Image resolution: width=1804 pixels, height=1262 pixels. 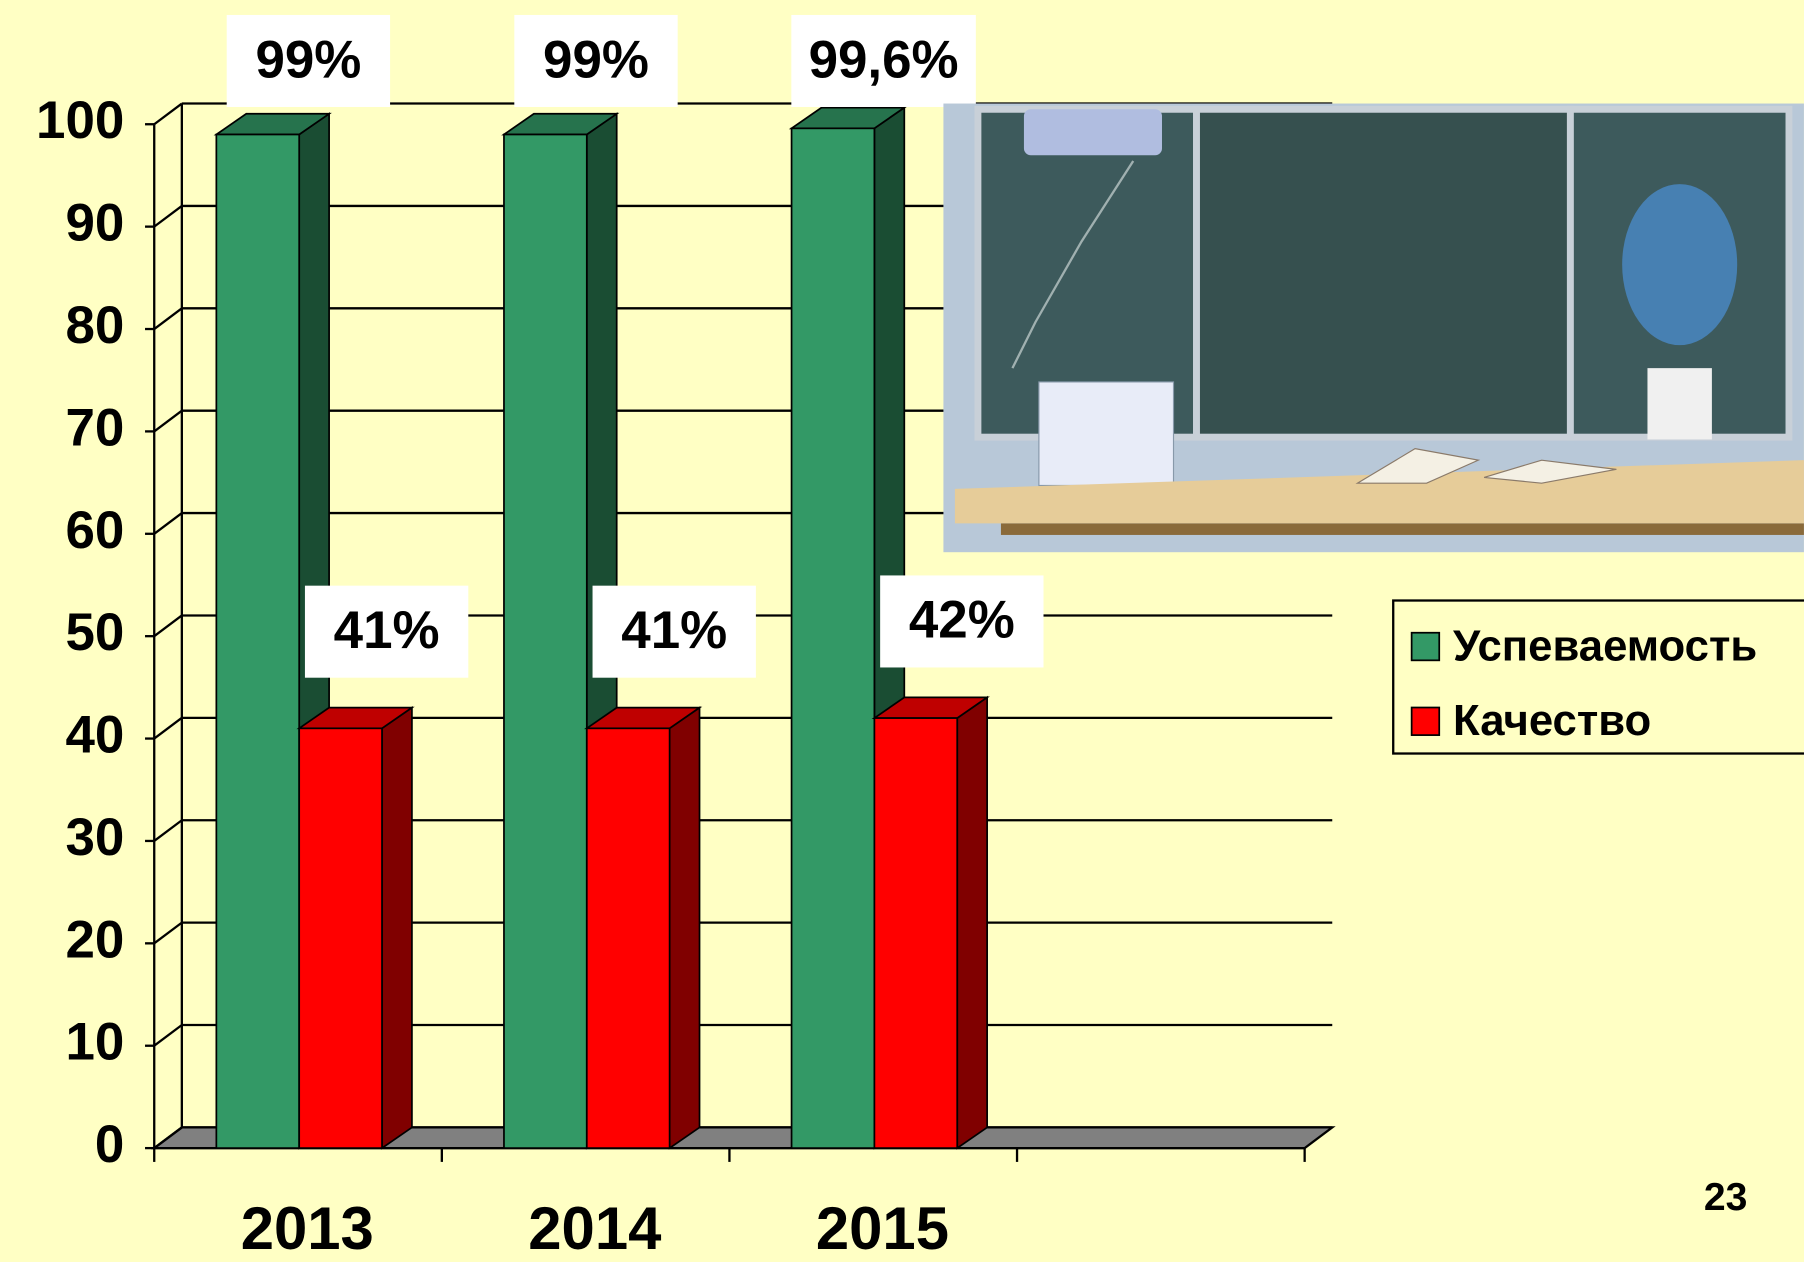 What do you see at coordinates (94, 325) in the screenshot?
I see `y-tick-label: 80` at bounding box center [94, 325].